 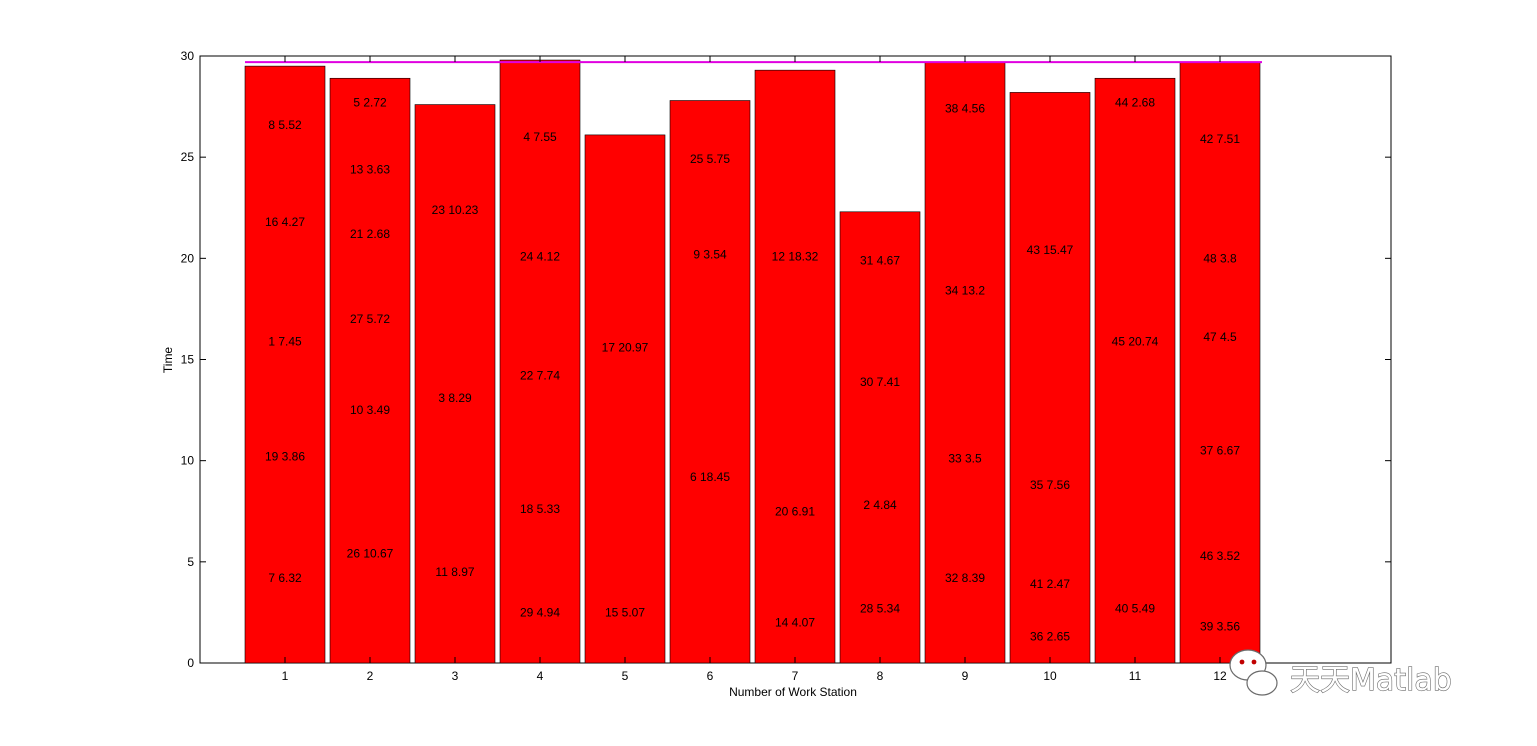 I want to click on segment-label: 40 5.49, so click(x=1135, y=608).